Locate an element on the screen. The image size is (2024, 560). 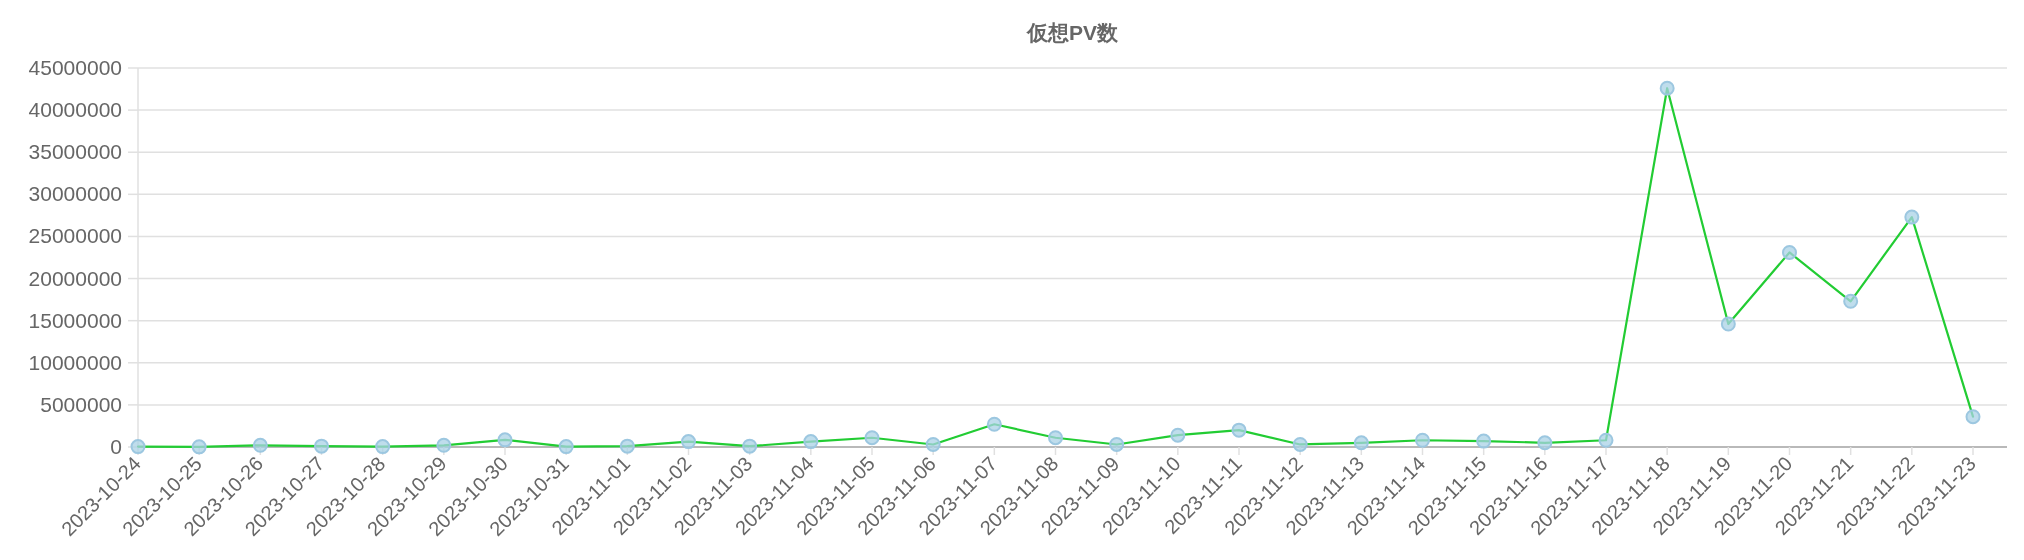
y-tick-label: 25000000 is located at coordinates (75, 236).